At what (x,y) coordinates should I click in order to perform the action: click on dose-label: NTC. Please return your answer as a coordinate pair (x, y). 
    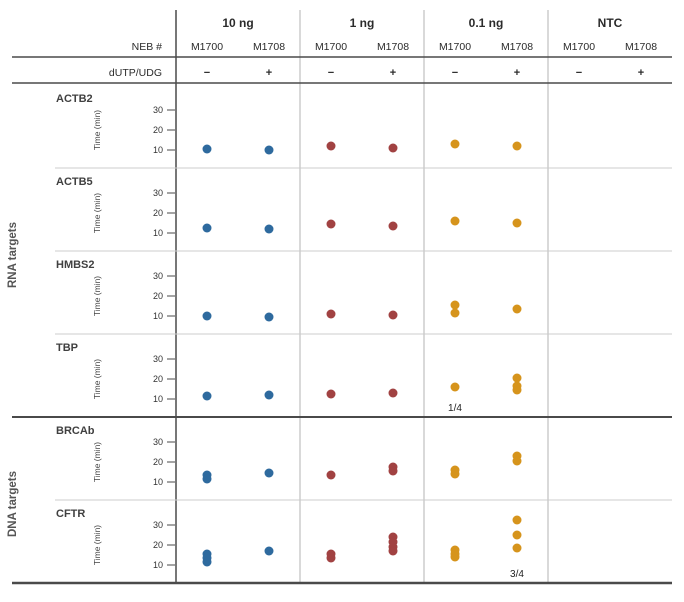
    Looking at the image, I should click on (610, 23).